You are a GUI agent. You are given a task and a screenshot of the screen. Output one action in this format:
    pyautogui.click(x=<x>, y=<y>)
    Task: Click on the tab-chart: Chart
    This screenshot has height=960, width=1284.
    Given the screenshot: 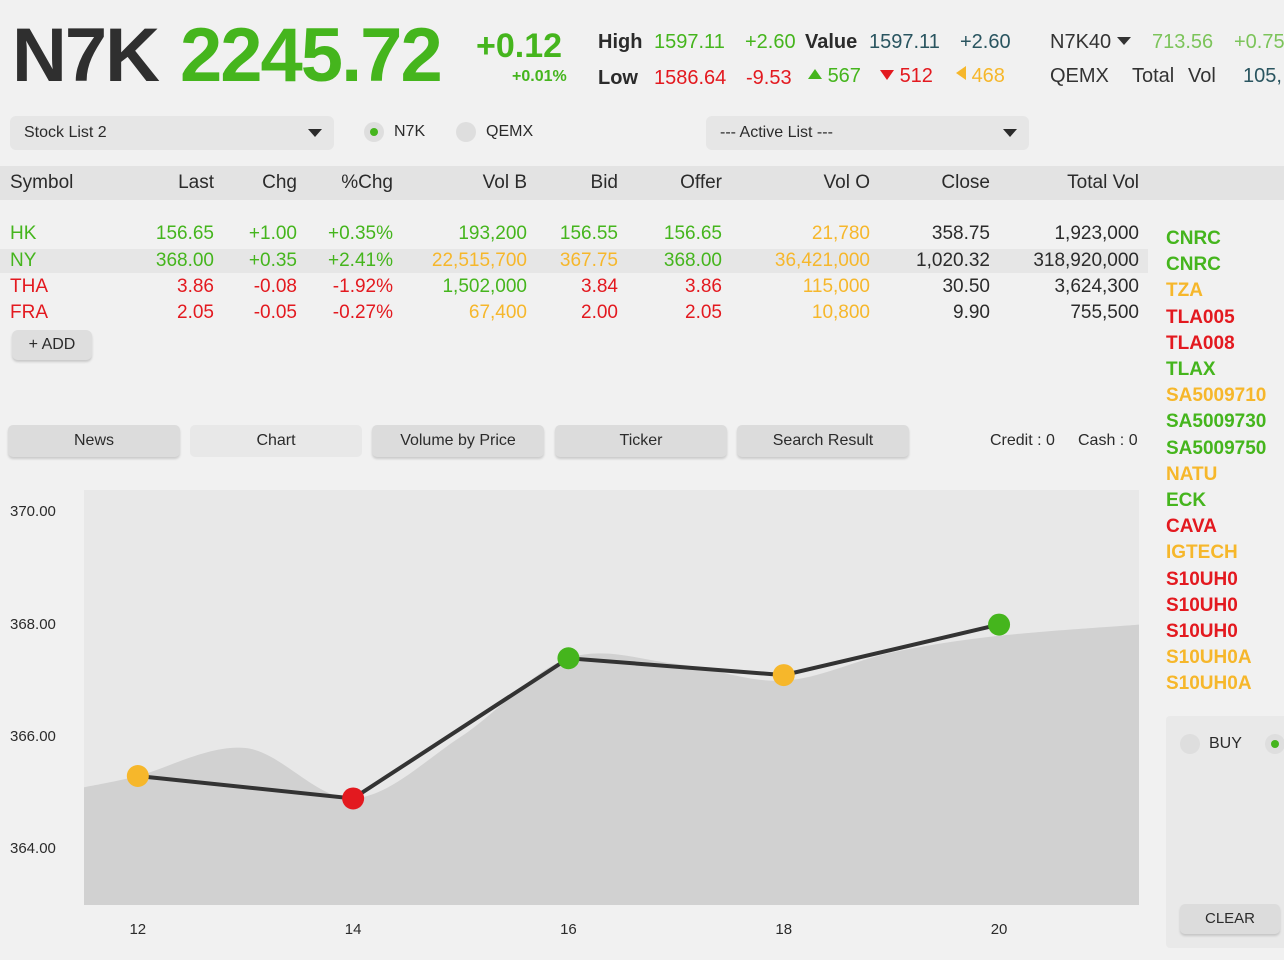 What is the action you would take?
    pyautogui.click(x=276, y=441)
    